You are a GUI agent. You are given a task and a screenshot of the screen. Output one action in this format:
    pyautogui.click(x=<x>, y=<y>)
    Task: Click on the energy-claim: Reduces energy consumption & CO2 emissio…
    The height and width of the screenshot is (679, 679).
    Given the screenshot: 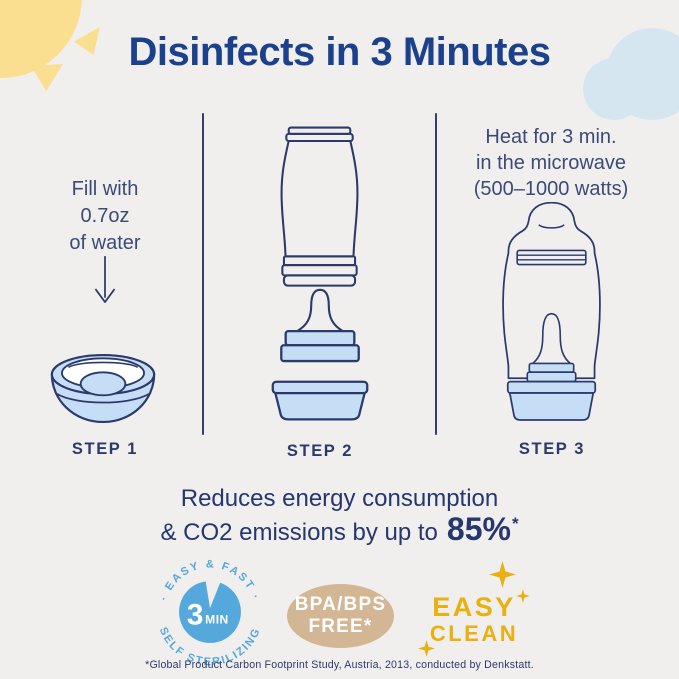 What is the action you would take?
    pyautogui.click(x=339, y=516)
    